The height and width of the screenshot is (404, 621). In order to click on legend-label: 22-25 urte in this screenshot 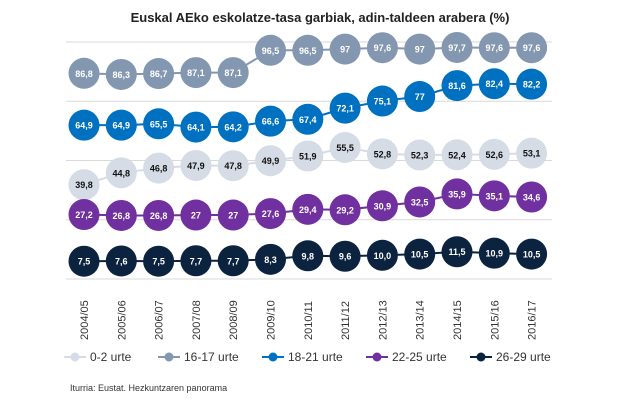, I will do `click(419, 357)`.